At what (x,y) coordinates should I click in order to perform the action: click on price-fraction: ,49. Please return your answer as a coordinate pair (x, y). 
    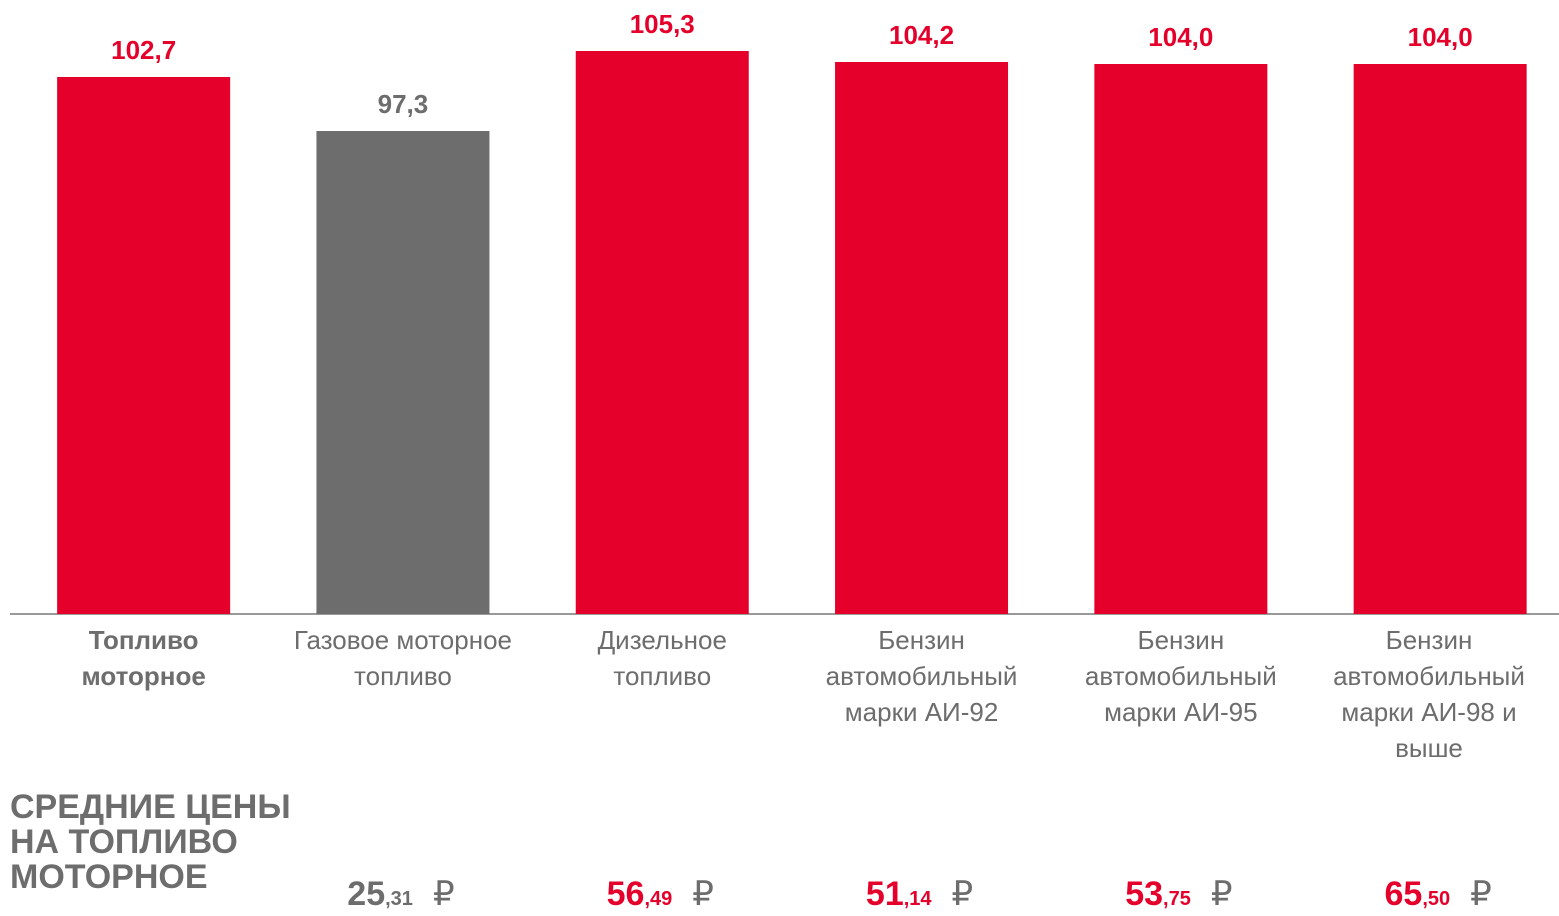
    Looking at the image, I should click on (658, 899).